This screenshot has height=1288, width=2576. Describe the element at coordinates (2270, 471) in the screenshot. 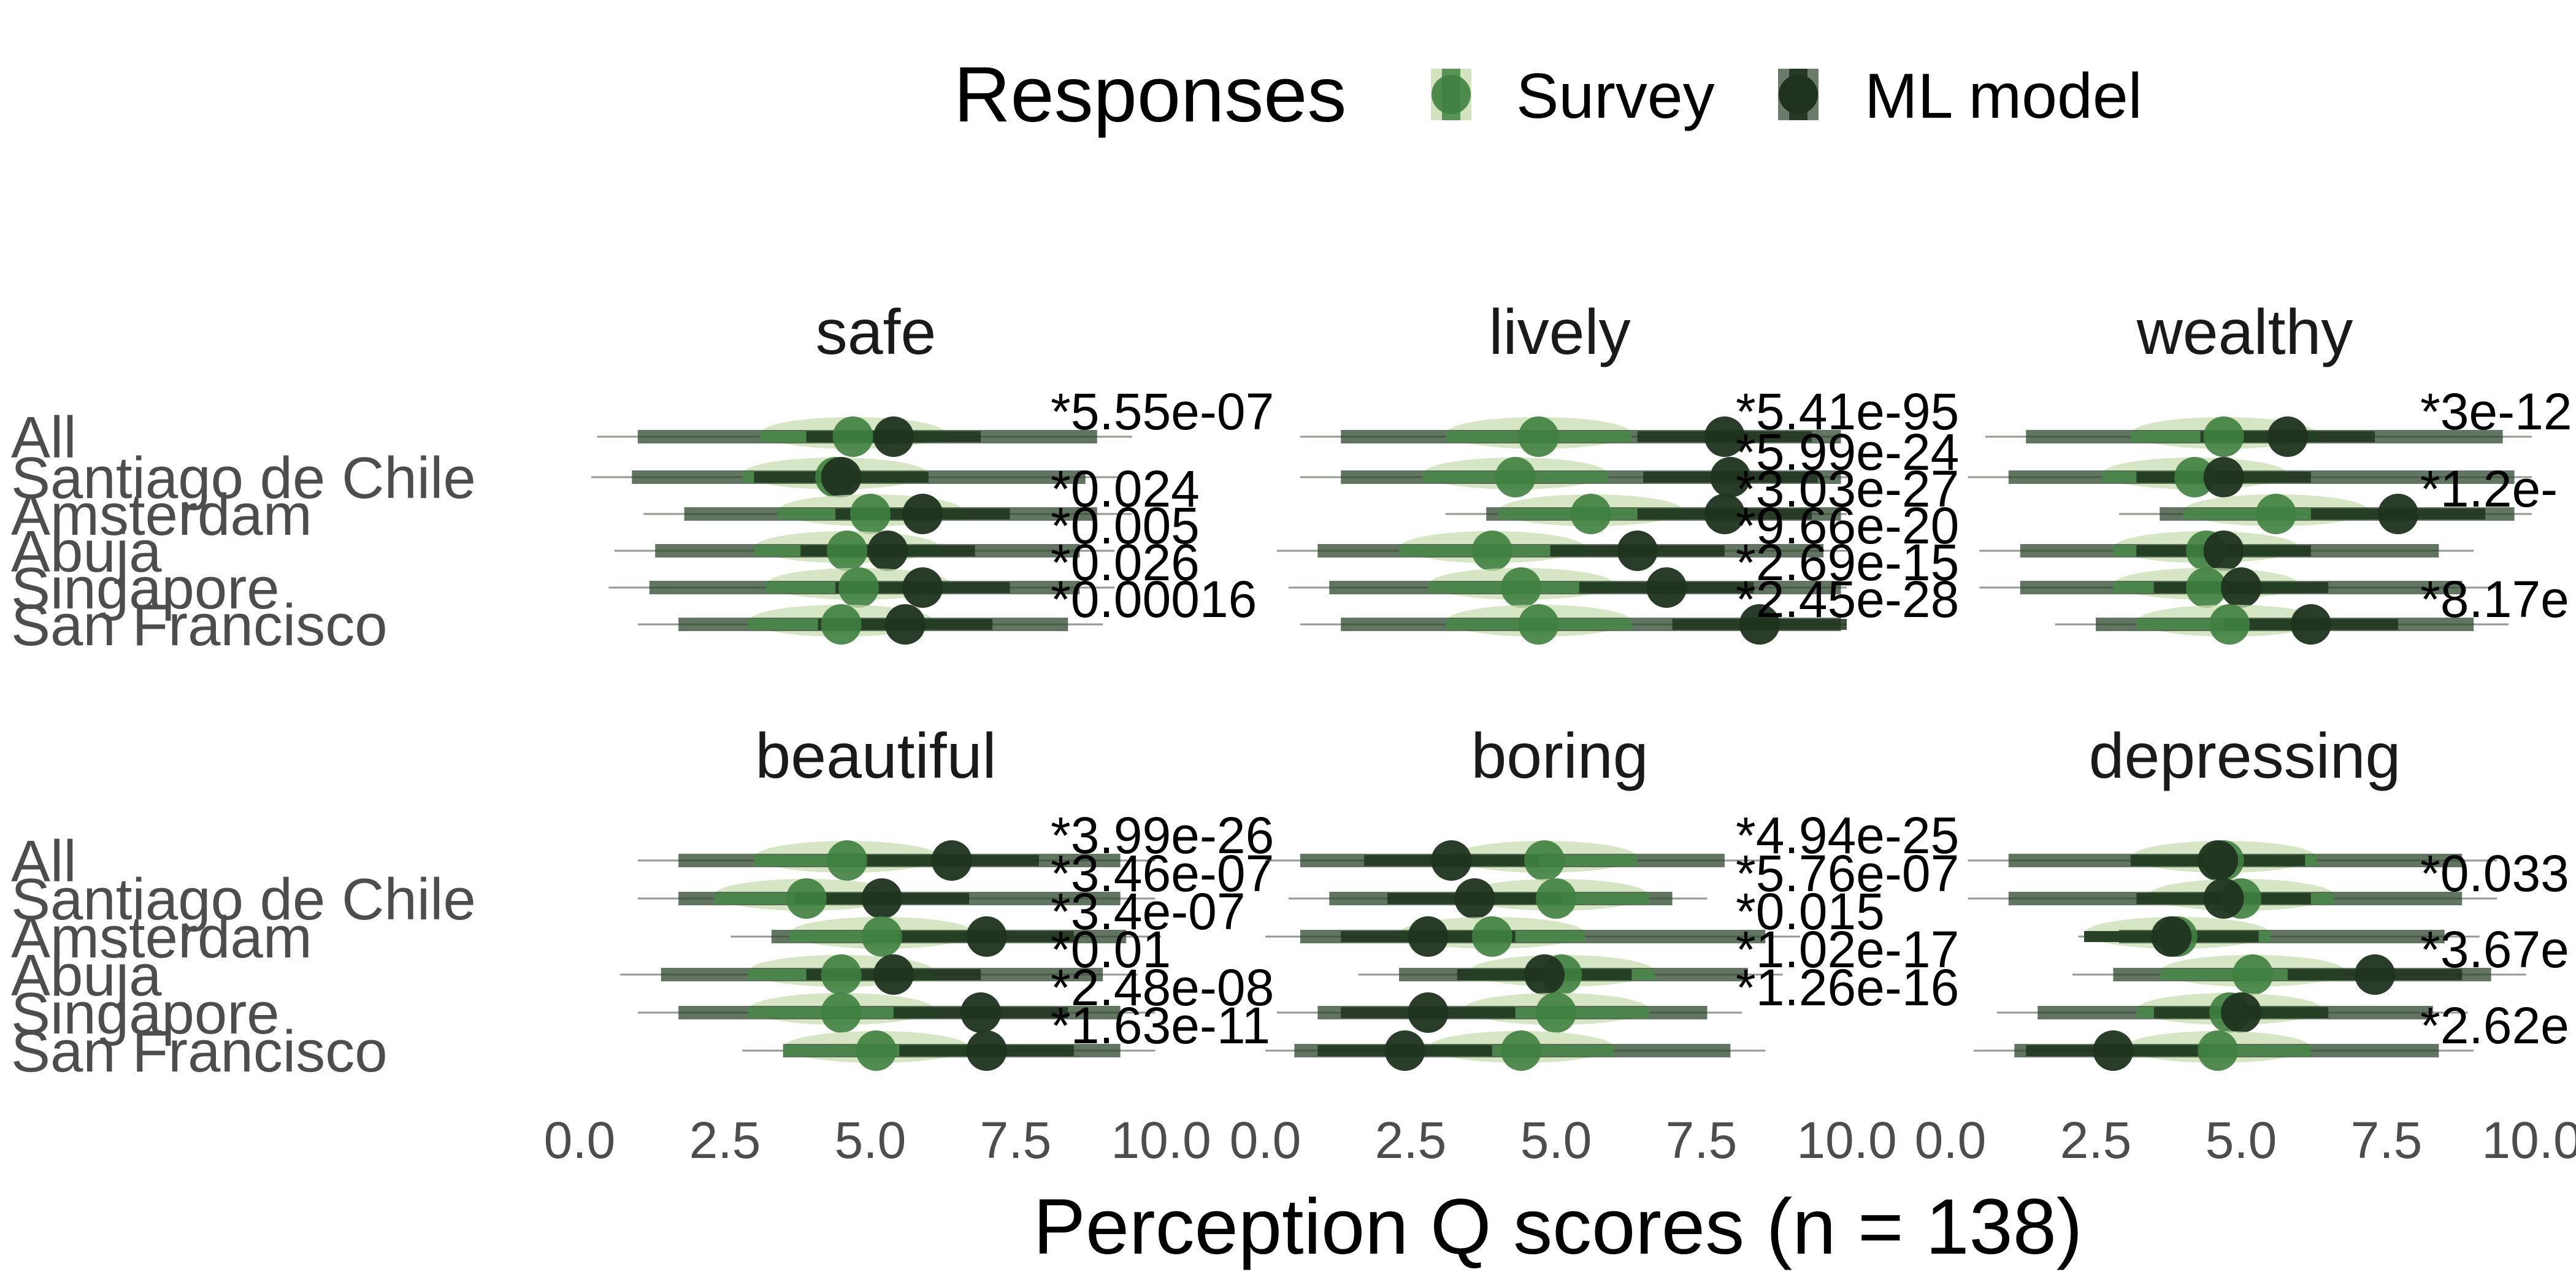

I see `panel-wealthy: wealthy *3e-12 *1.2e- *8.17e` at that location.